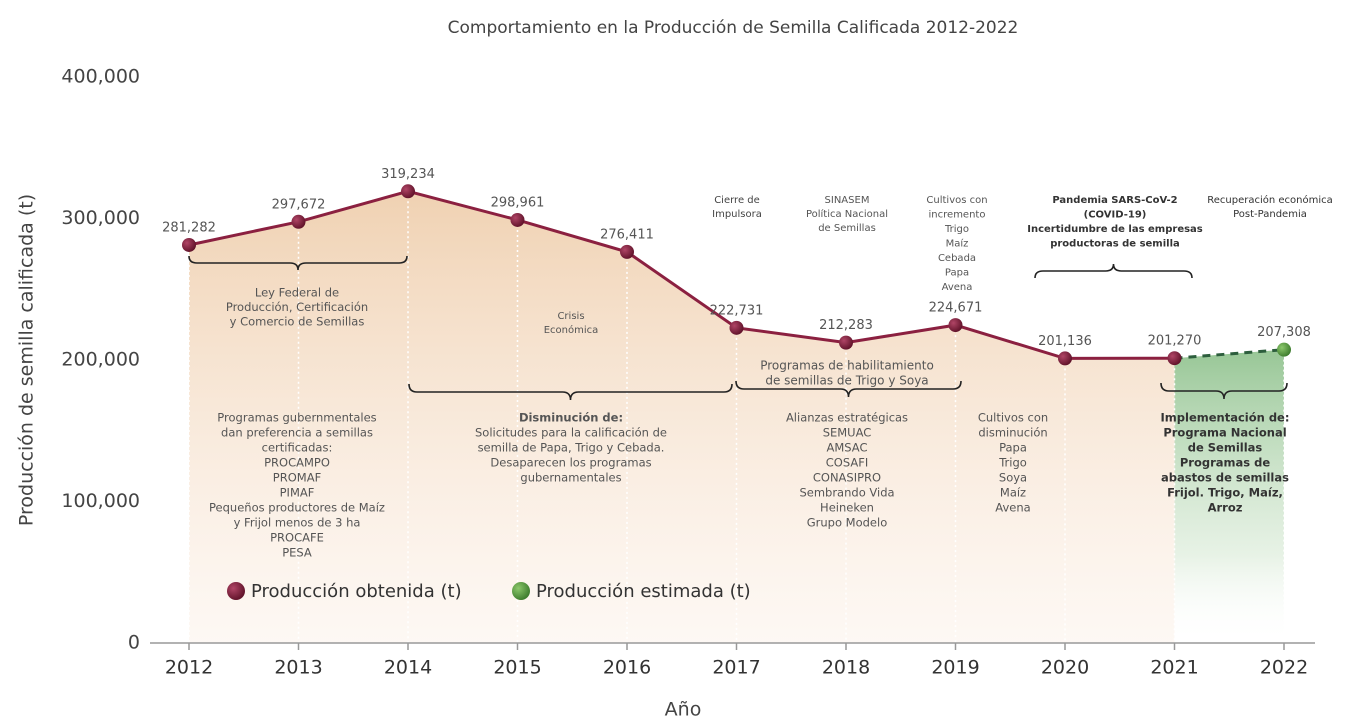  What do you see at coordinates (297, 478) in the screenshot?
I see `annotation: PROMAF` at bounding box center [297, 478].